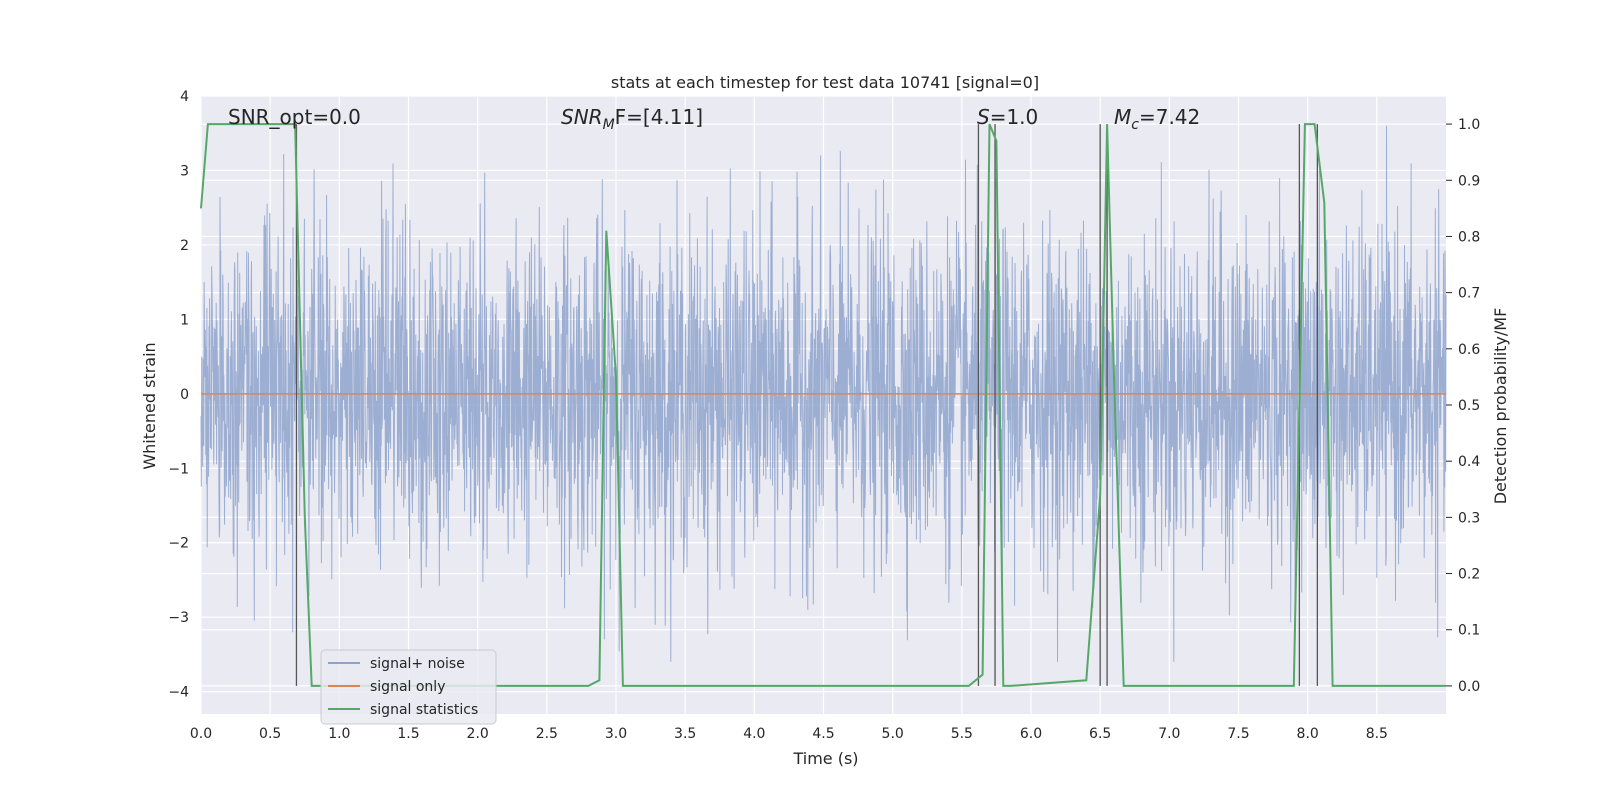  What do you see at coordinates (294, 117) in the screenshot?
I see `annotation-snr-opt: SNR_opt=0.0` at bounding box center [294, 117].